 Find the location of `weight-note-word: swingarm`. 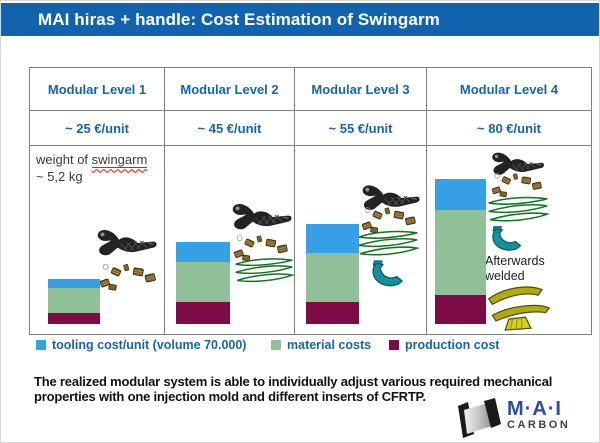

weight-note-word: swingarm is located at coordinates (119, 160).